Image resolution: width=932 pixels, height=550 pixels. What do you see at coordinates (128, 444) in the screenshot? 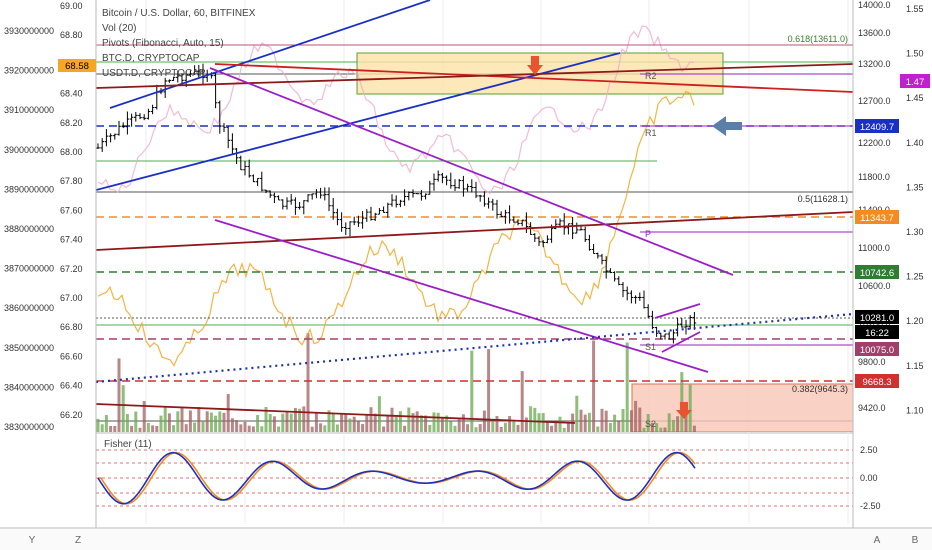
I see `fisher-legend: Fisher (11)` at bounding box center [128, 444].